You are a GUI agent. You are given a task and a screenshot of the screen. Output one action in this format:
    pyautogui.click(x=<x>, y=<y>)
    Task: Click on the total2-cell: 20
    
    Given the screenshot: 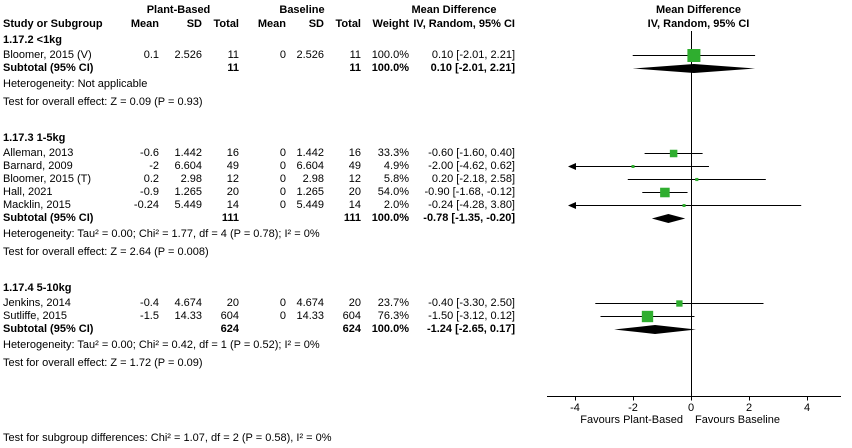 What is the action you would take?
    pyautogui.click(x=354, y=192)
    